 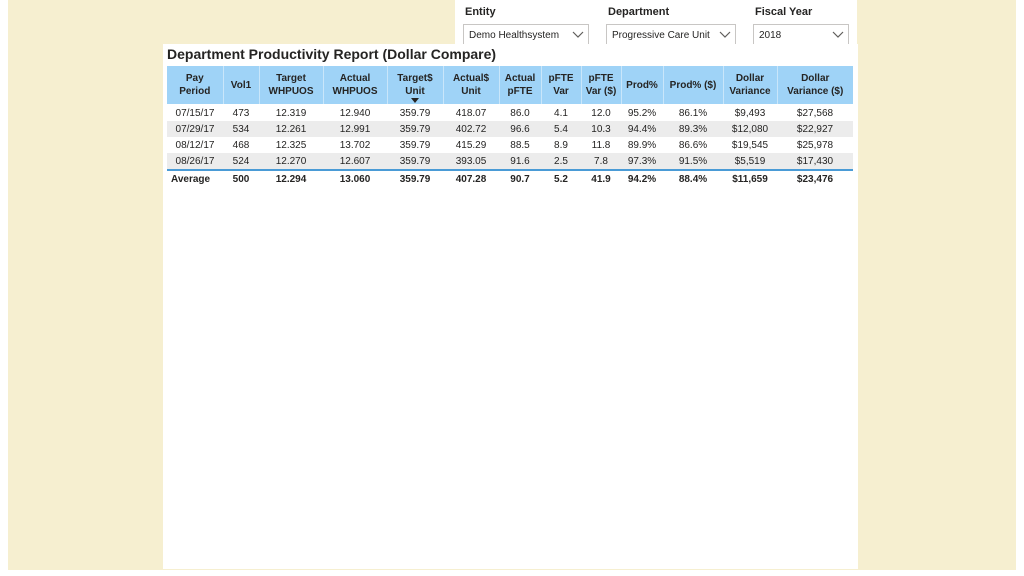 What do you see at coordinates (601, 145) in the screenshot?
I see `table-cell: 11.8` at bounding box center [601, 145].